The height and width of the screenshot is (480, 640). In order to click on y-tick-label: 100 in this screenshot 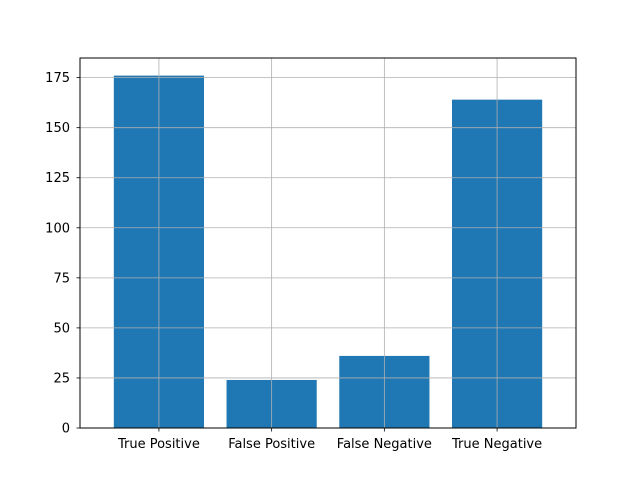, I will do `click(57, 228)`.